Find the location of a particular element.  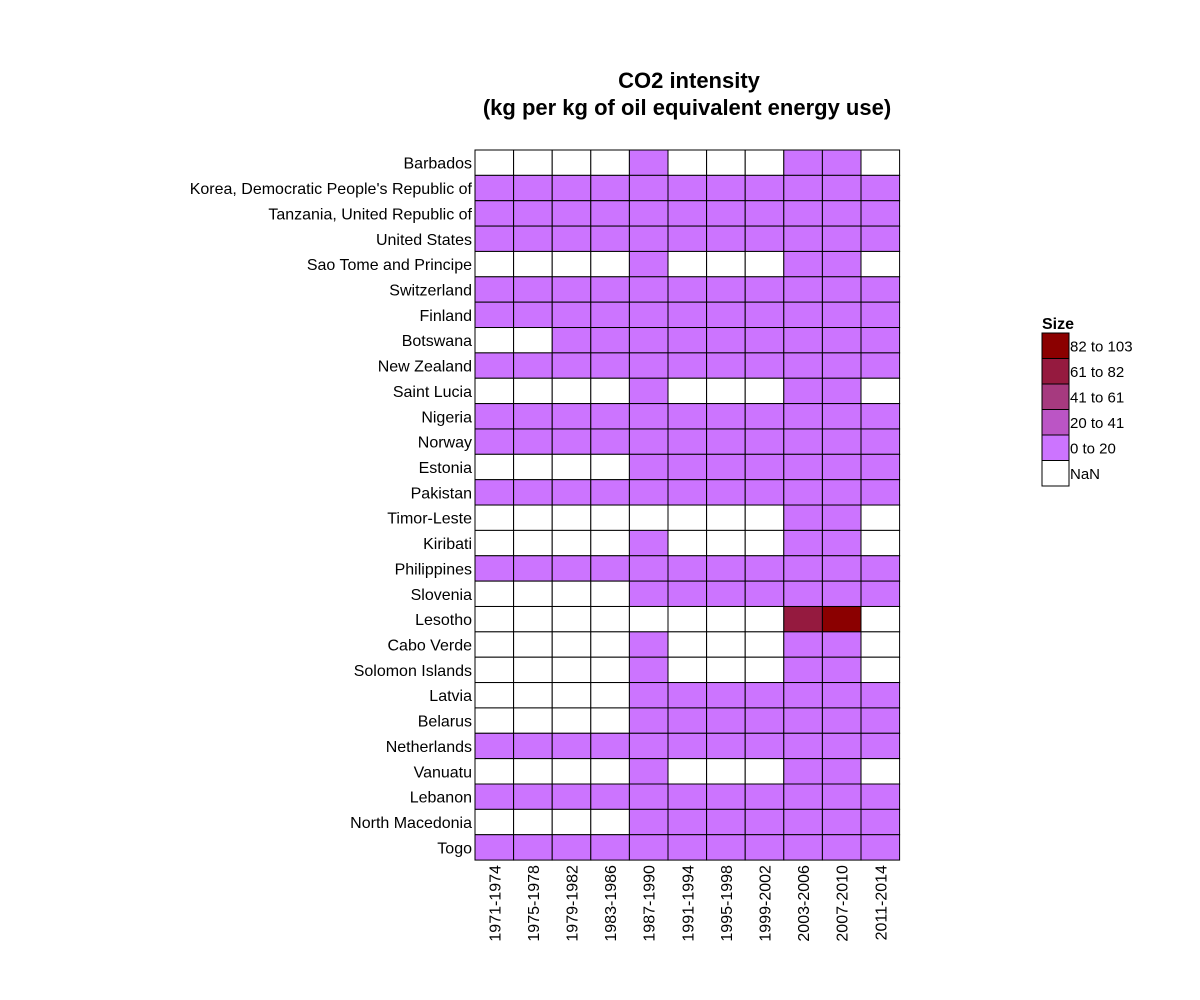

legend-label: 61 to 82 is located at coordinates (1097, 372).